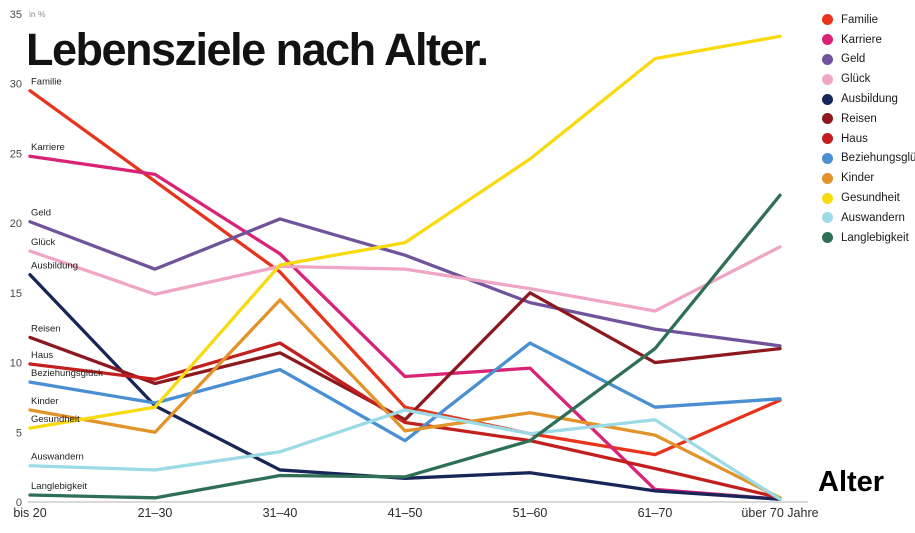 The image size is (915, 533). What do you see at coordinates (43, 242) in the screenshot?
I see `series-start-label-glueck: Glück` at bounding box center [43, 242].